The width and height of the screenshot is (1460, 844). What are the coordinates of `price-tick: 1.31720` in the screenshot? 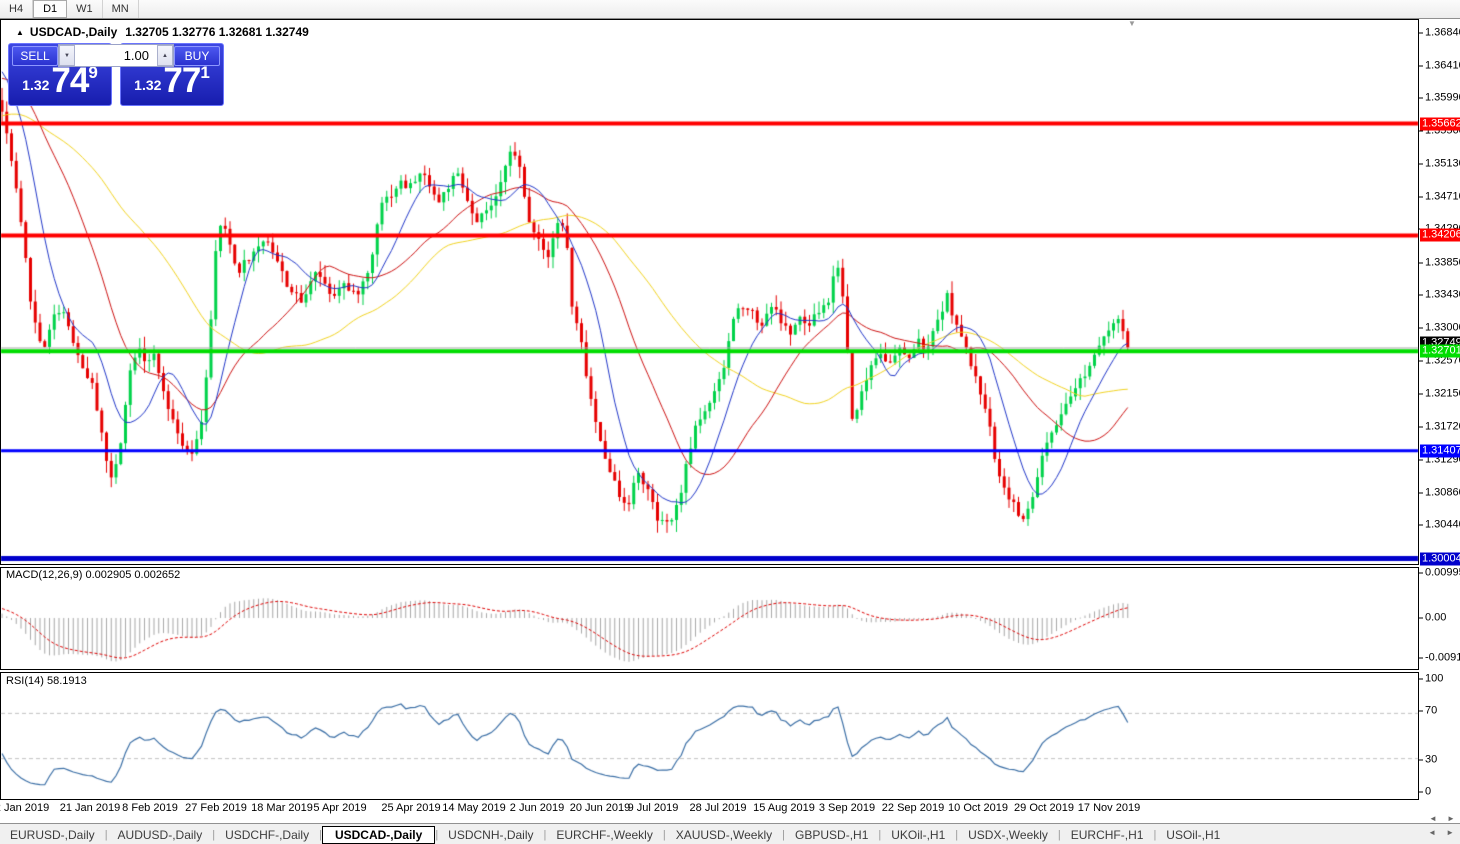 It's located at (1439, 426).